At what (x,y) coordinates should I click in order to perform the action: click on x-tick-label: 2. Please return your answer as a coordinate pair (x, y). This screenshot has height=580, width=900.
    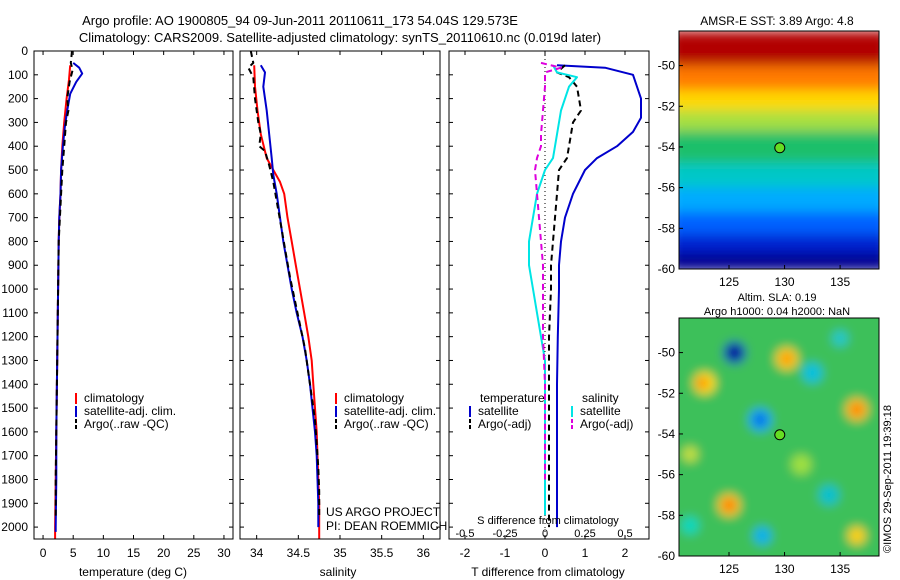
    Looking at the image, I should click on (625, 553).